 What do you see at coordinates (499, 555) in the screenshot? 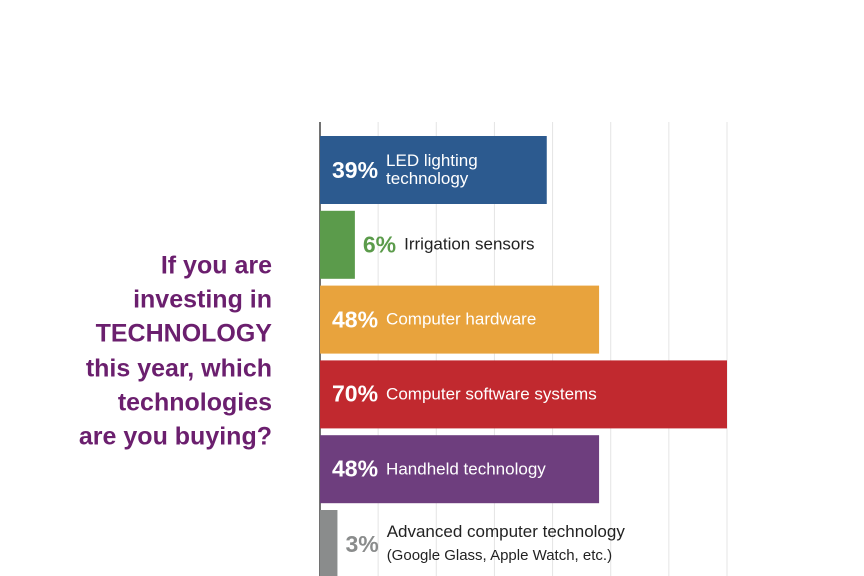
I see `category-sublabel: (Google Glass, Apple Watch, etc.)` at bounding box center [499, 555].